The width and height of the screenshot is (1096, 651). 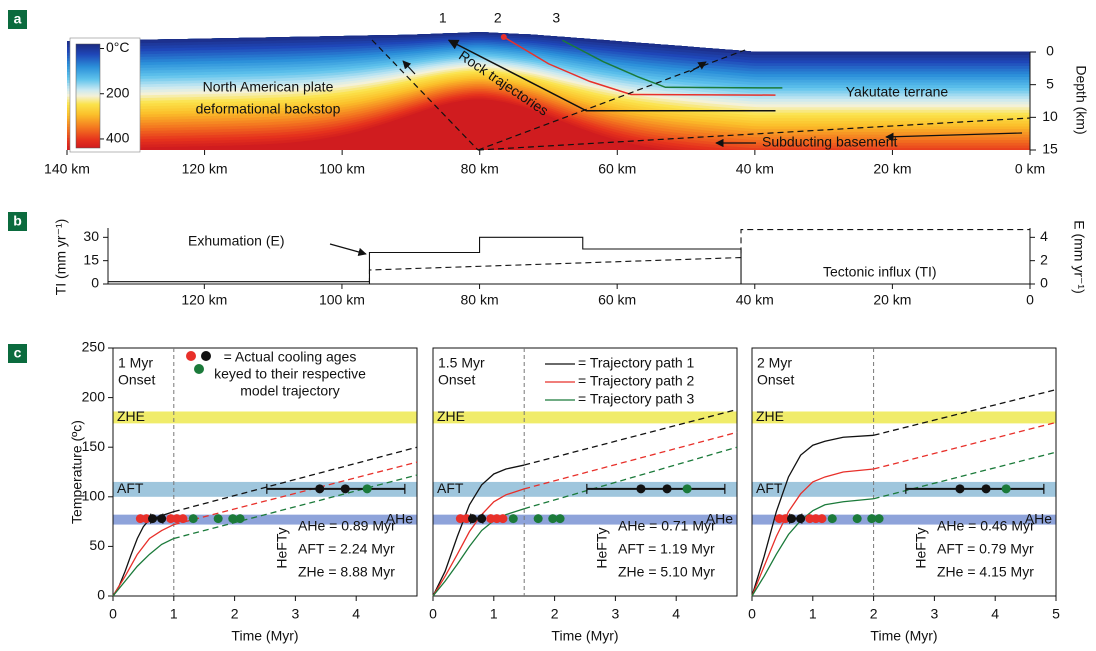 What do you see at coordinates (118, 138) in the screenshot?
I see `colorbar-label: 400` at bounding box center [118, 138].